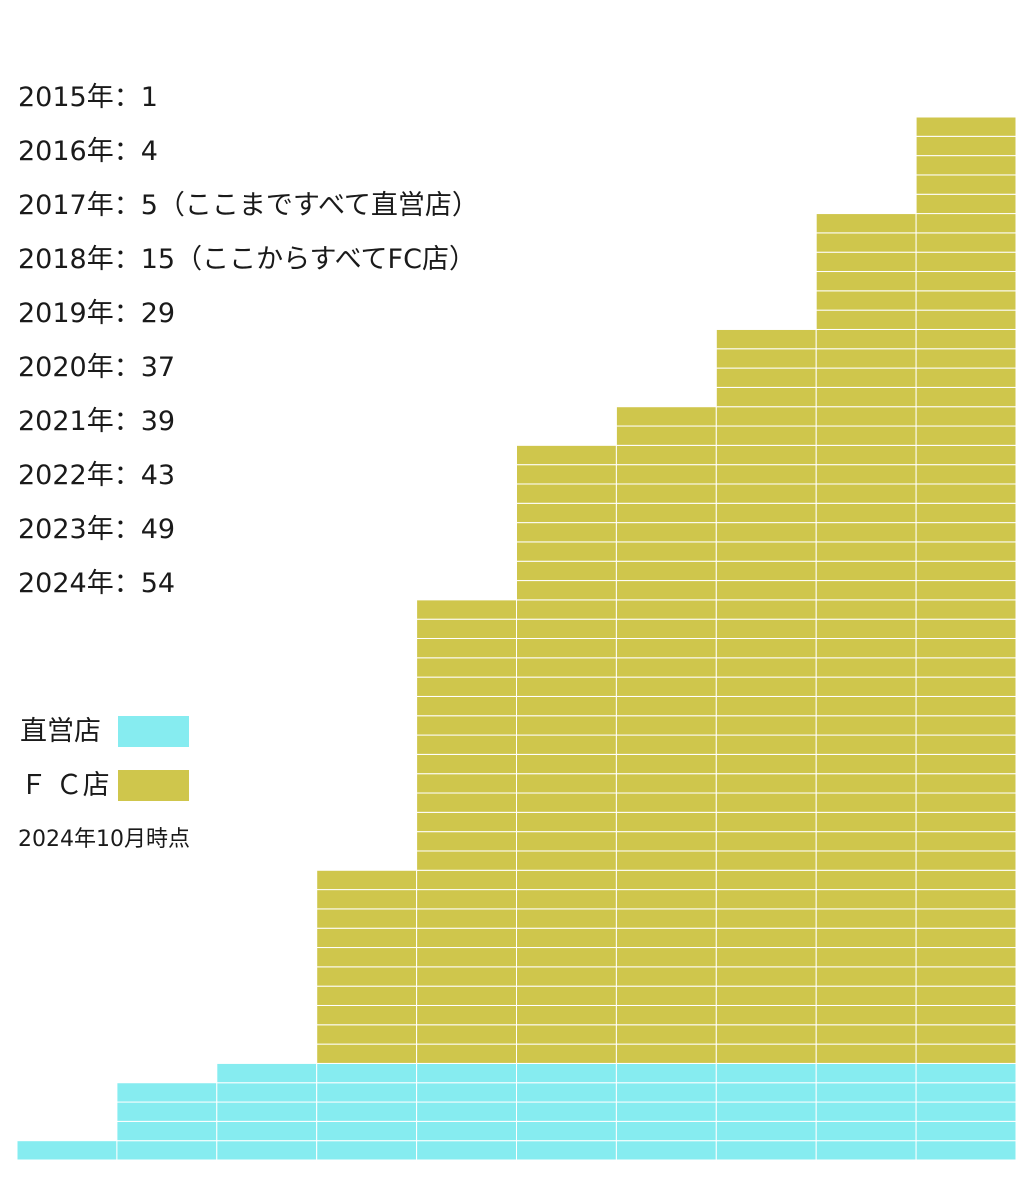 This screenshot has height=1191, width=1017. I want to click on bar-block-direct-2024年, so click(966, 1111).